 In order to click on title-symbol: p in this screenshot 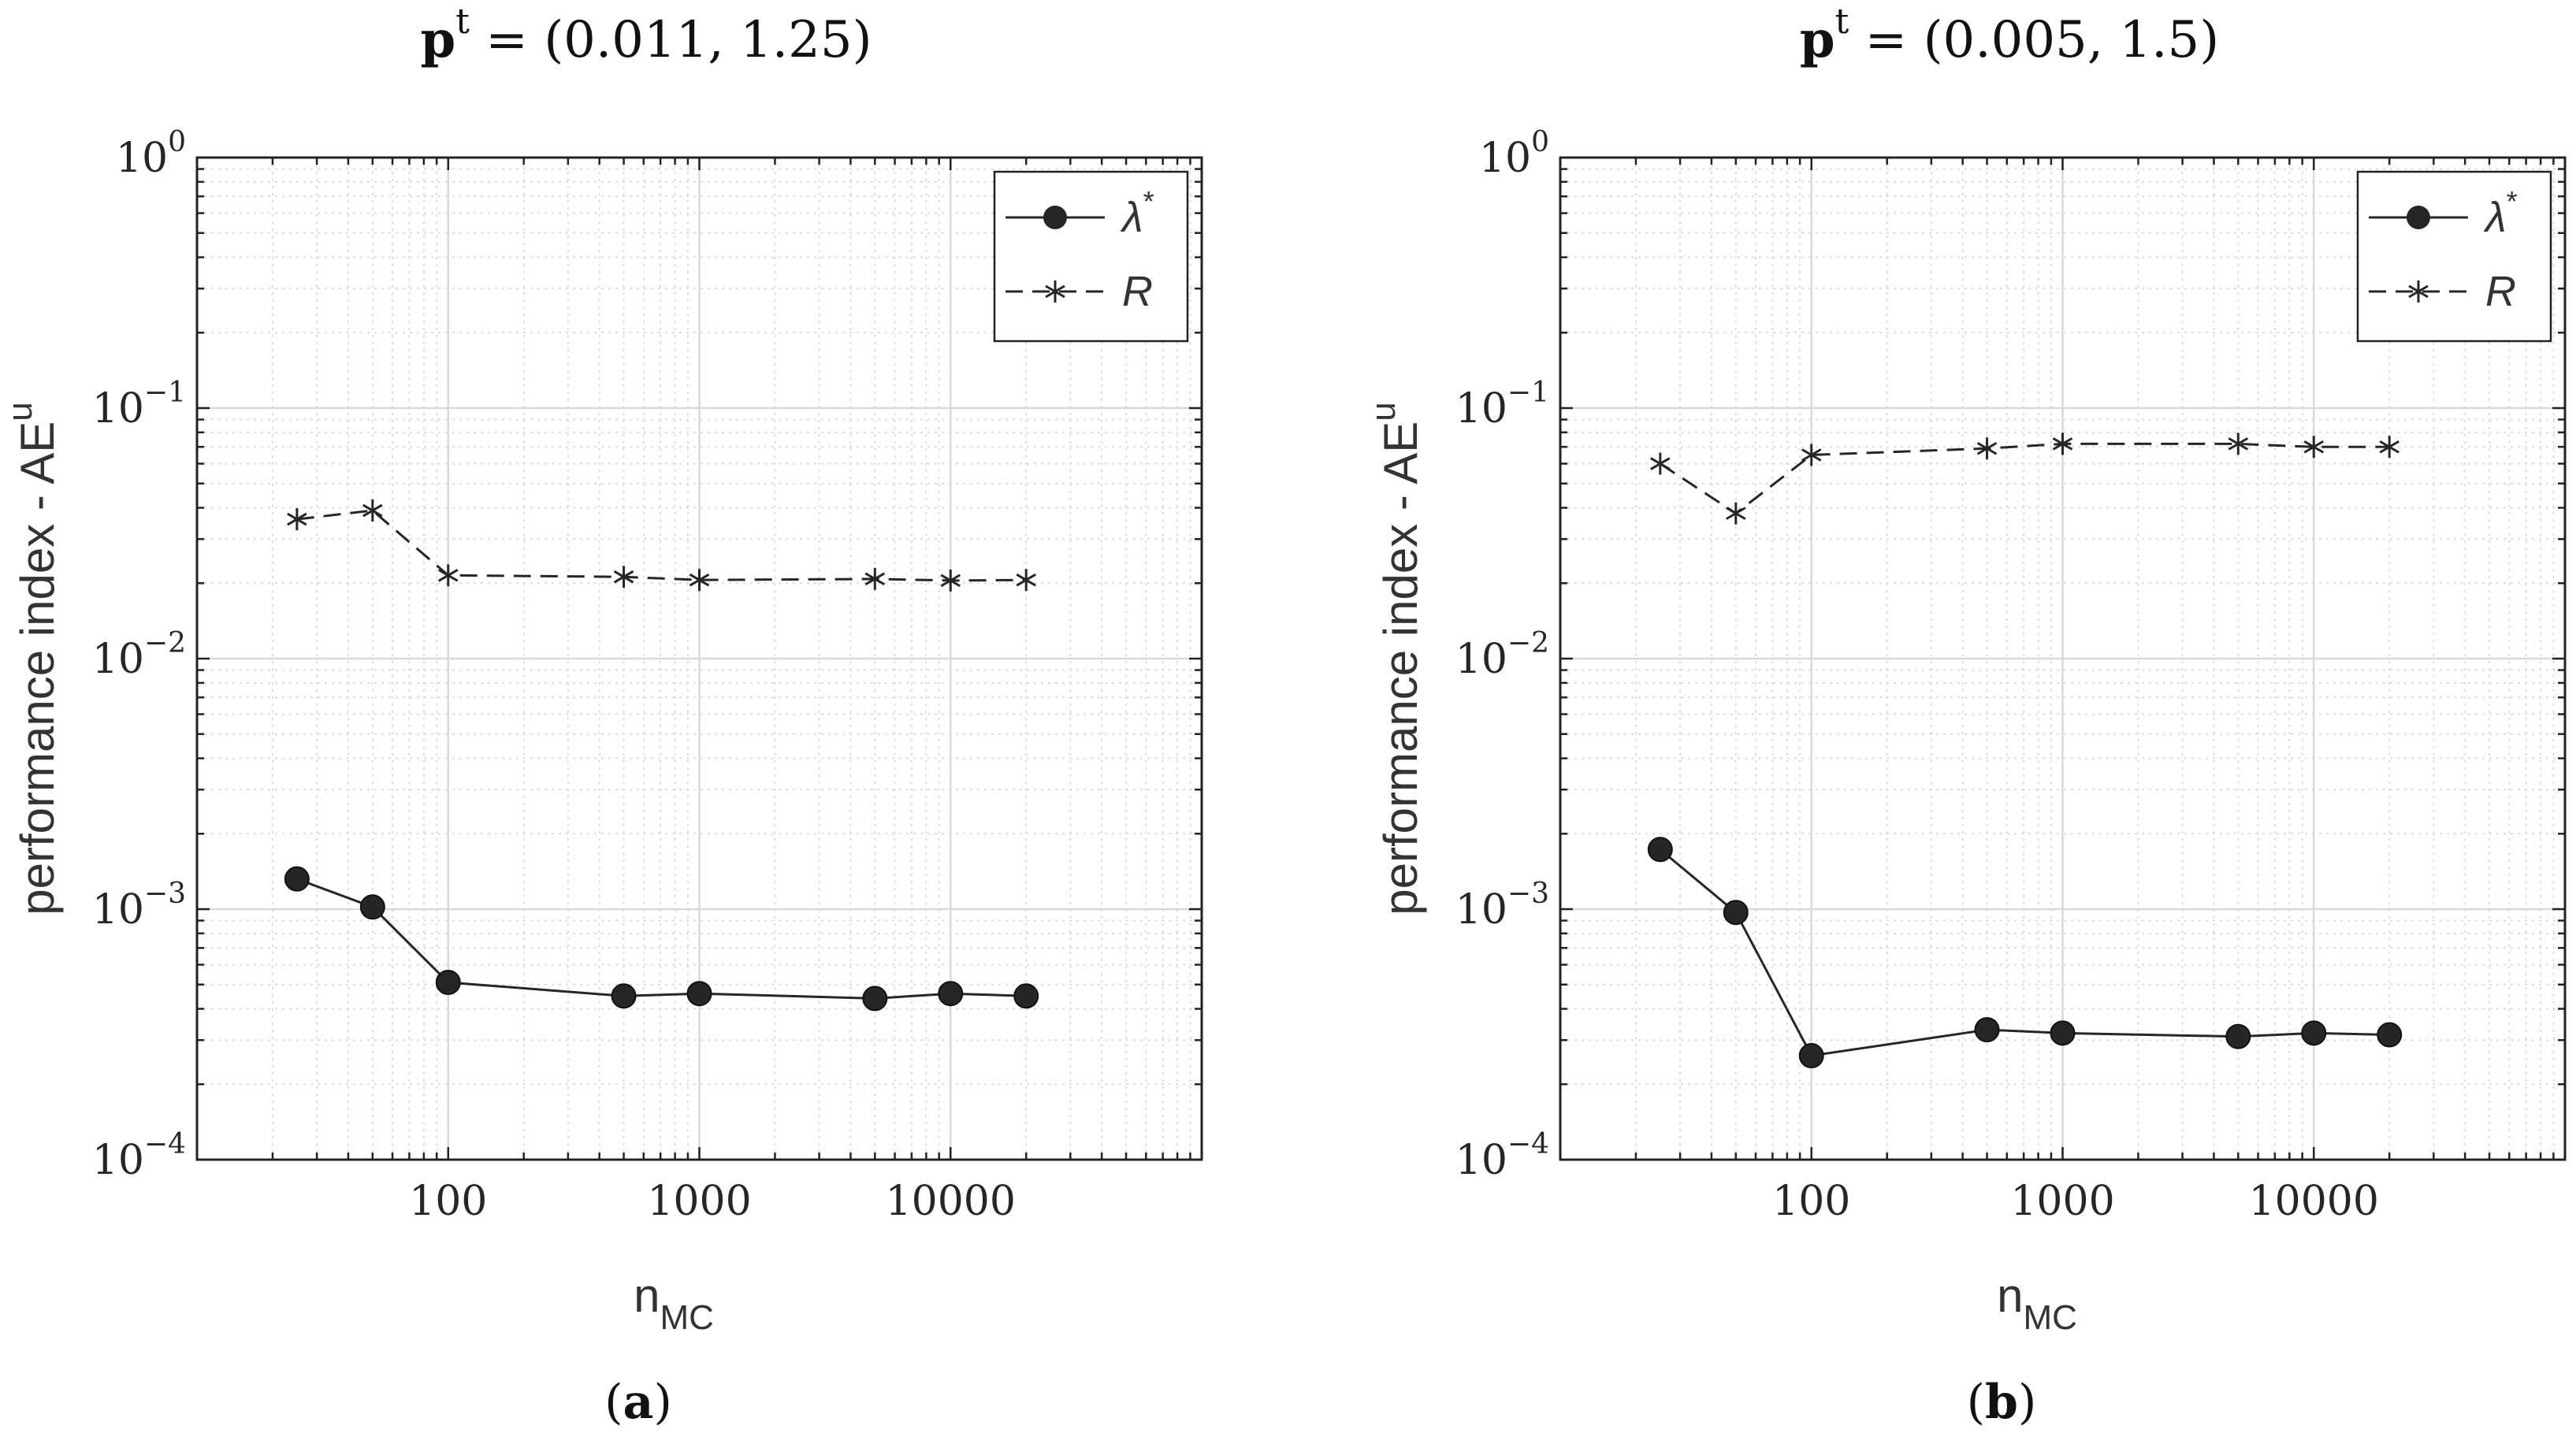, I will do `click(437, 39)`.